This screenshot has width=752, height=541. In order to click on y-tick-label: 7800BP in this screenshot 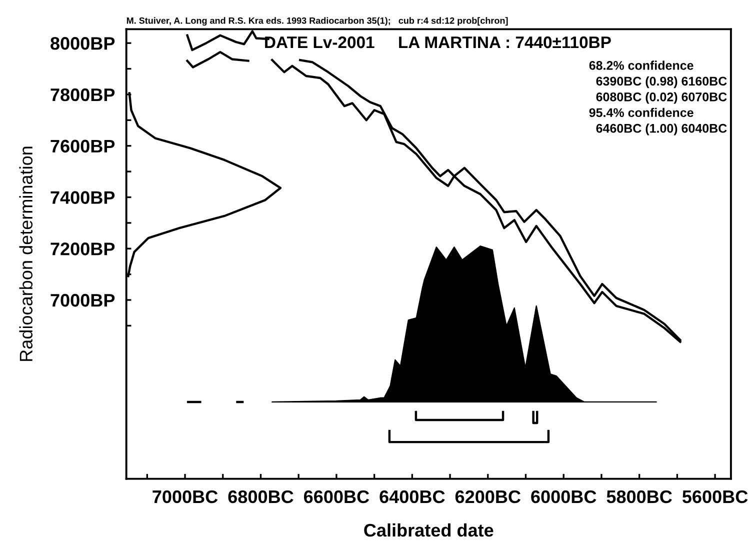, I will do `click(82, 95)`.